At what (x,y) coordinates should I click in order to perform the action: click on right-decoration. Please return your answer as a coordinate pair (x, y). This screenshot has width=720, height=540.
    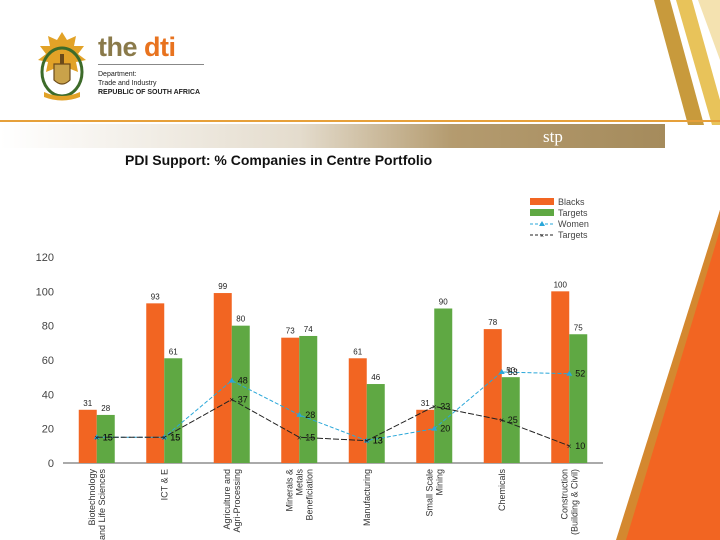
    Looking at the image, I should click on (664, 345).